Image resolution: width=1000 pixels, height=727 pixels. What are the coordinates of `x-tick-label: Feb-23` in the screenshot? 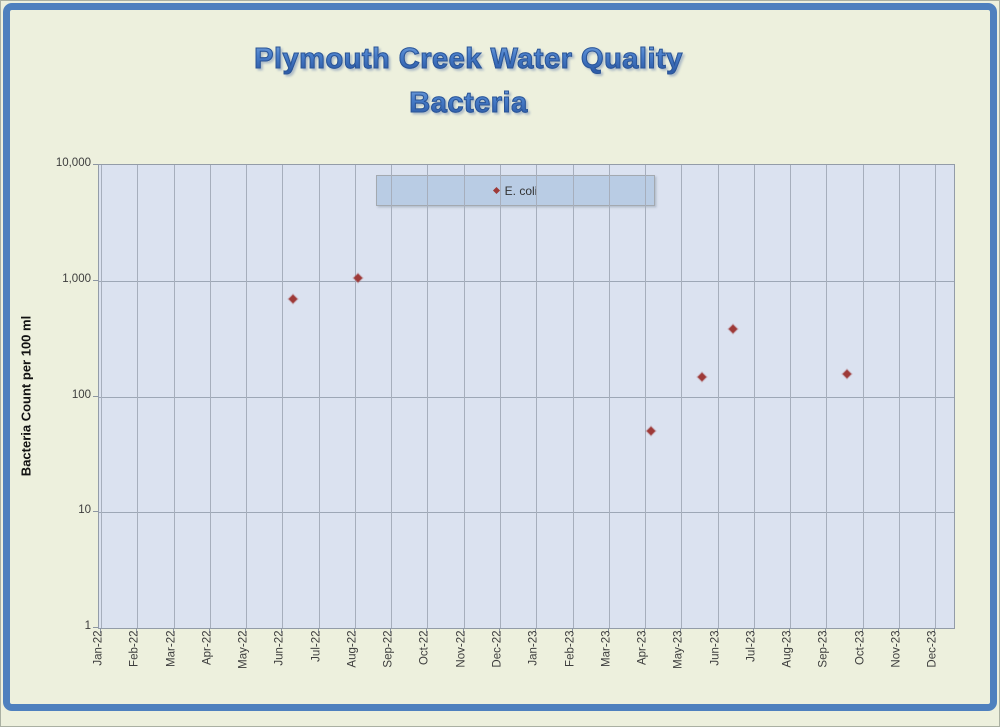 It's located at (570, 648).